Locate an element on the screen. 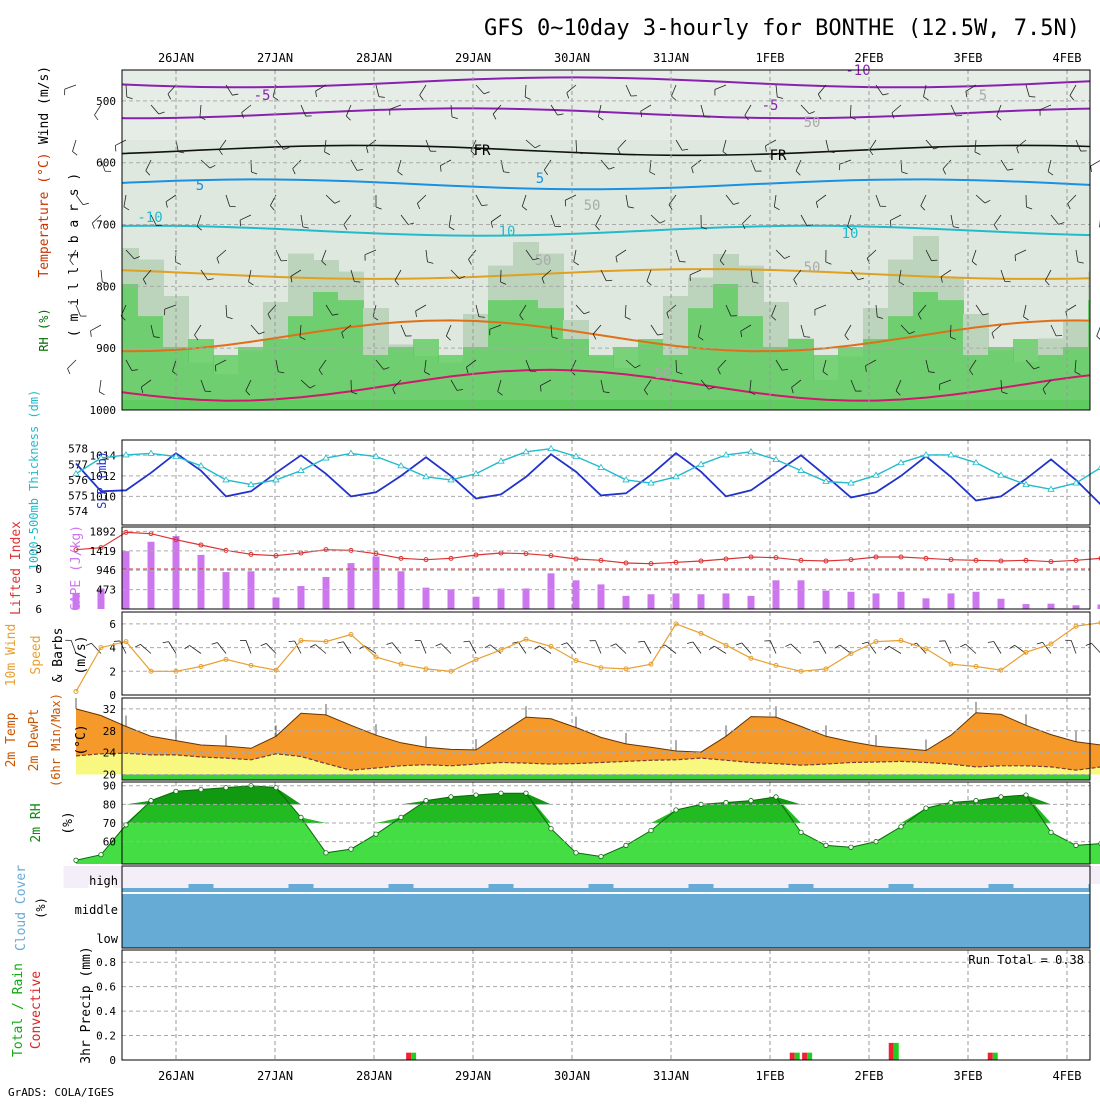 The height and width of the screenshot is (1104, 1100). wind-speed-line is located at coordinates (588, 657).